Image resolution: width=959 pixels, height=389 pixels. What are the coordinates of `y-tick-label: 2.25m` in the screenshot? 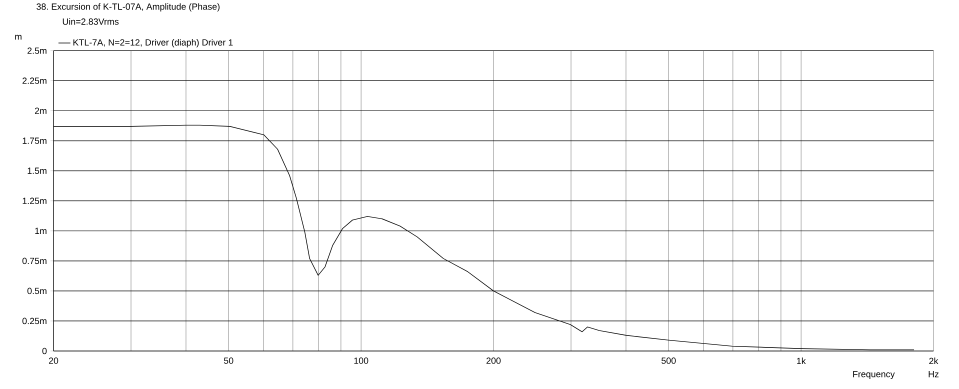 It's located at (34, 81).